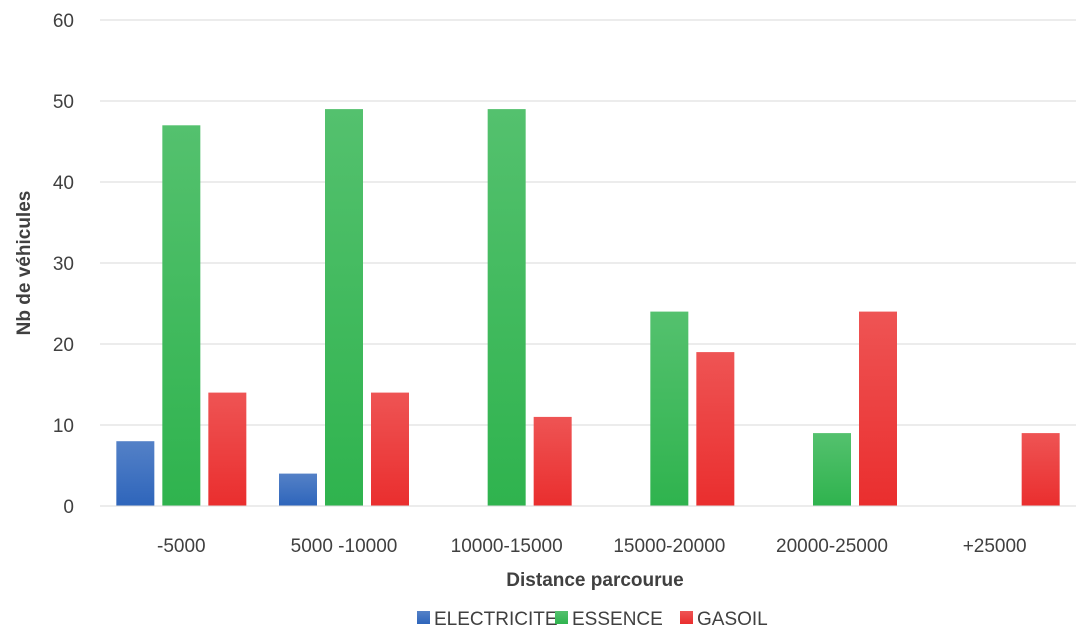 The image size is (1076, 635). Describe the element at coordinates (68, 507) in the screenshot. I see `y-tick-label-0: 0` at that location.